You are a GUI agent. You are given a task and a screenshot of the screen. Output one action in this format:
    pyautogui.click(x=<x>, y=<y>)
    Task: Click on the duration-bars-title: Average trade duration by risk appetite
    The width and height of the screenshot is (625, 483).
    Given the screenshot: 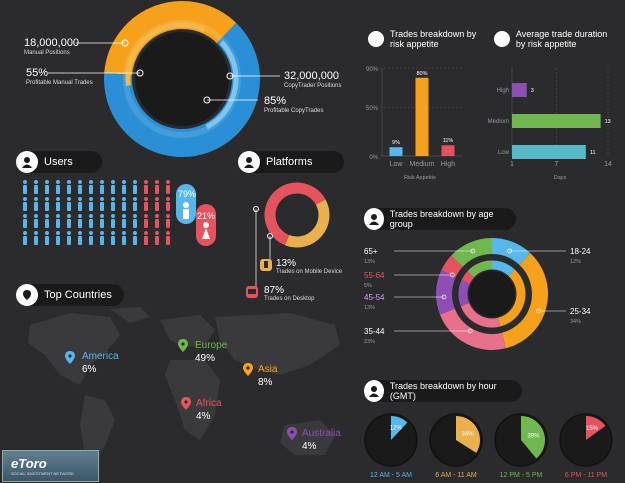 What is the action you would take?
    pyautogui.click(x=561, y=39)
    